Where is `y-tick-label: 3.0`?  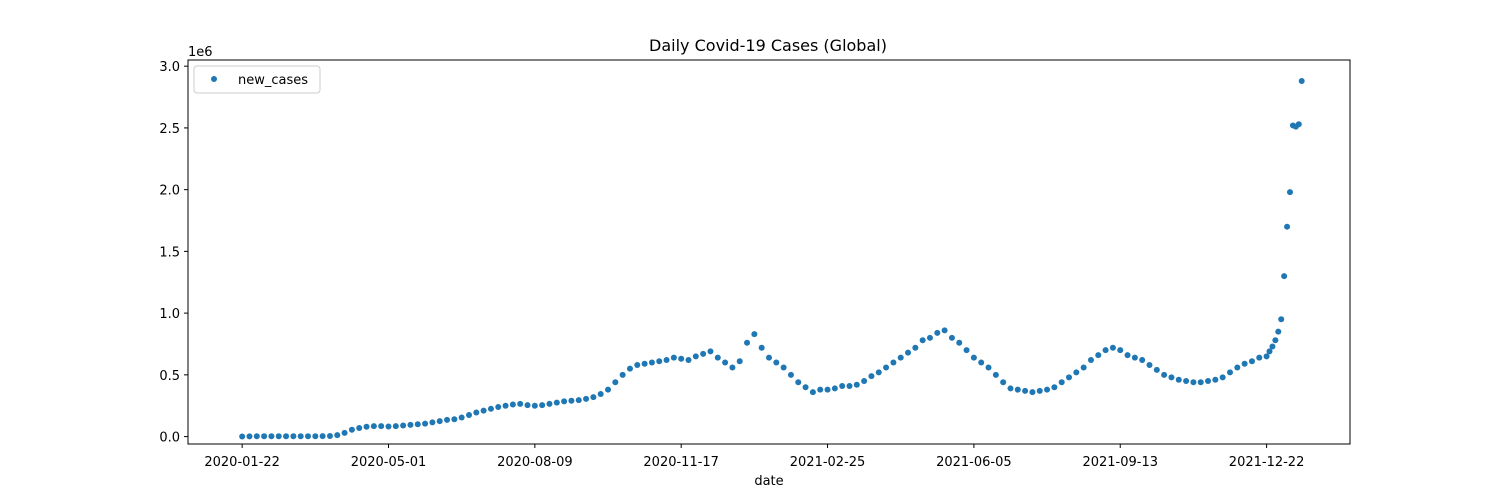 y-tick-label: 3.0 is located at coordinates (169, 67).